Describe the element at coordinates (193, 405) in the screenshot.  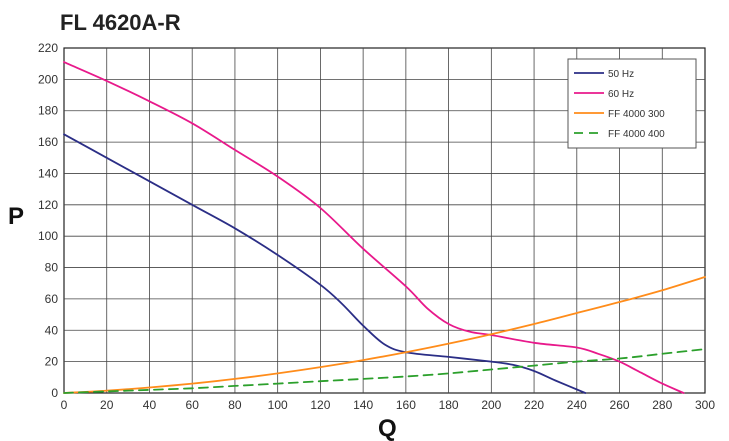
I see `x-tick-label: 60` at that location.